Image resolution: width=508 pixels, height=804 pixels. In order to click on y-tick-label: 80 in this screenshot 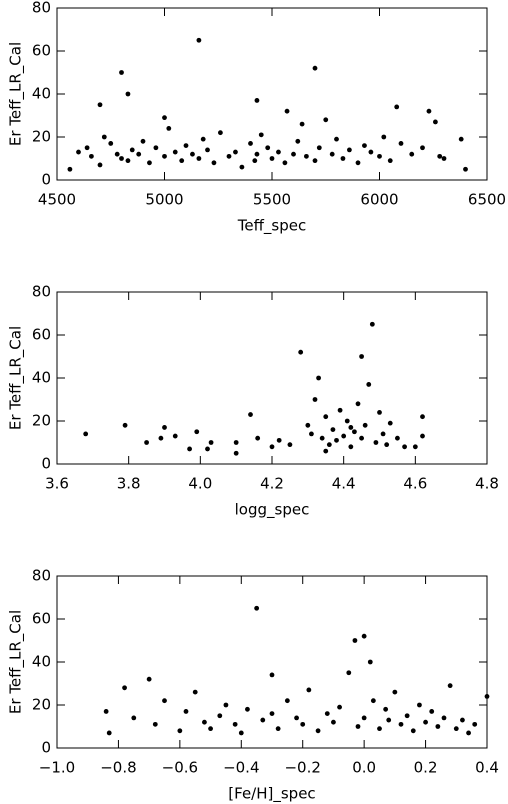, I will do `click(41, 8)`.